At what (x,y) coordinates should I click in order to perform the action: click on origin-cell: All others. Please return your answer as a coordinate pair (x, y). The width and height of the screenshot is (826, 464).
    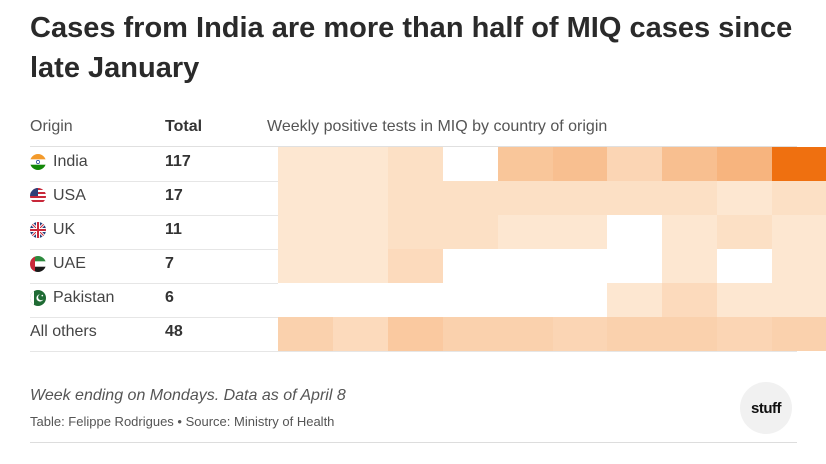
    Looking at the image, I should click on (63, 332).